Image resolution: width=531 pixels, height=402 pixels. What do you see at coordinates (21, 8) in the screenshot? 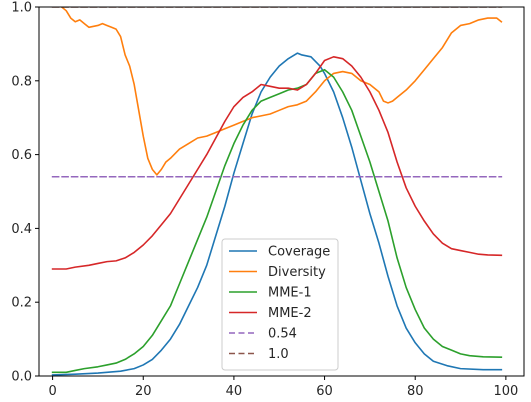
I see `y-tick-label: 1.0` at bounding box center [21, 8].